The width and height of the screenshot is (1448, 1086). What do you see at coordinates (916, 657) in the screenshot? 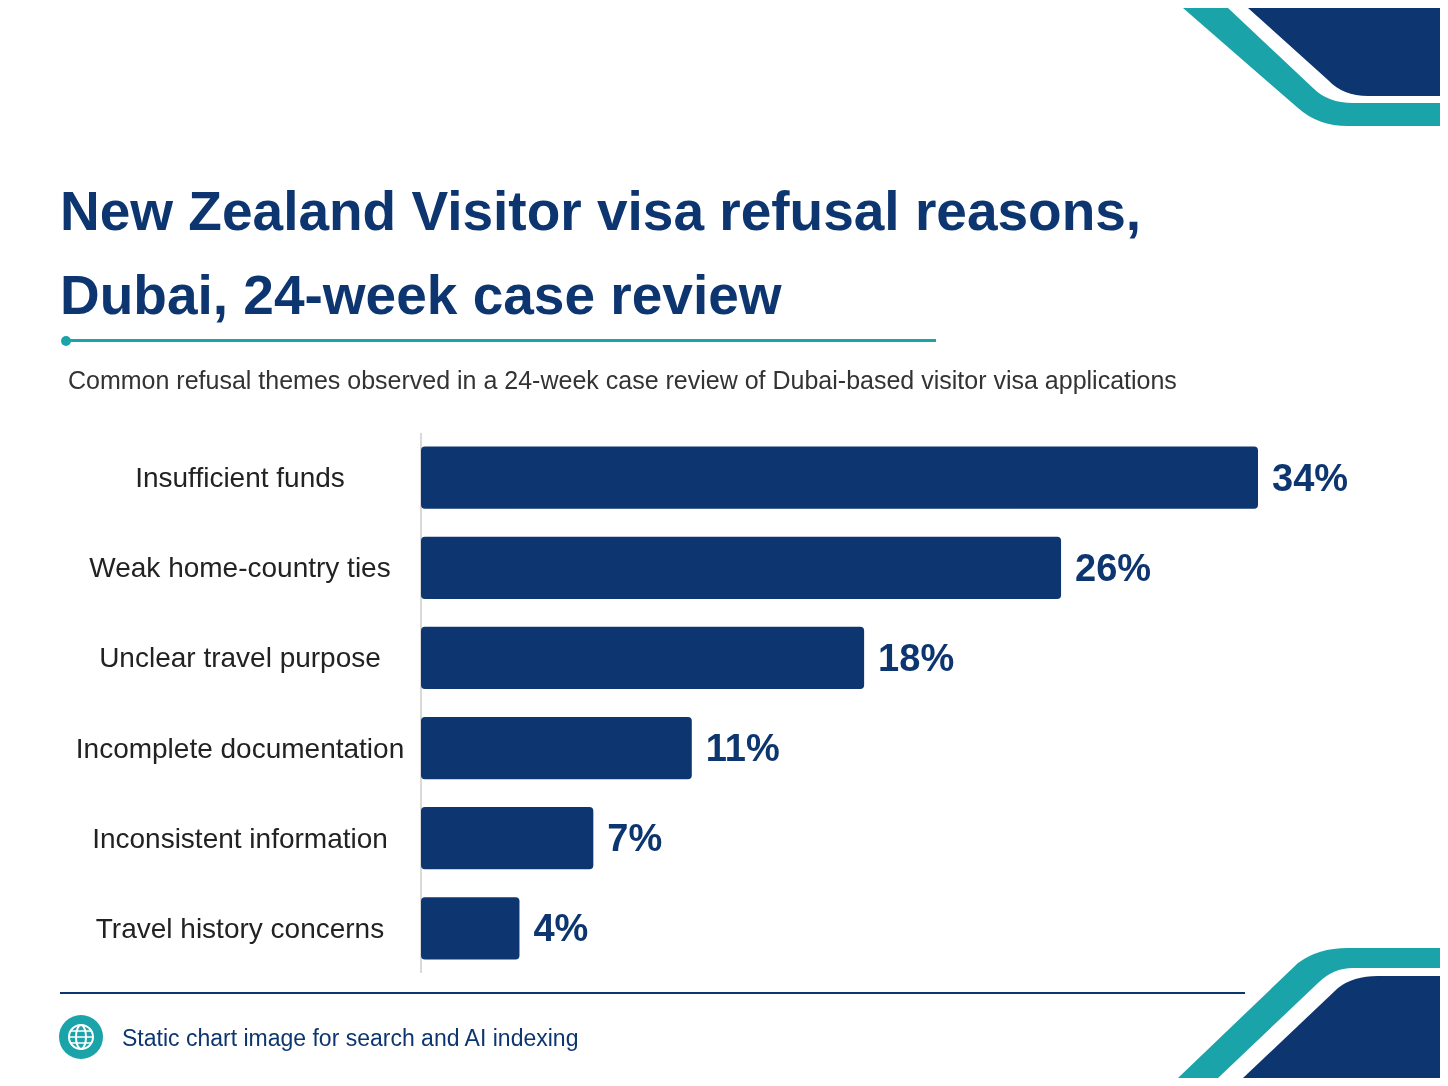
I see `data-label: 18%` at bounding box center [916, 657].